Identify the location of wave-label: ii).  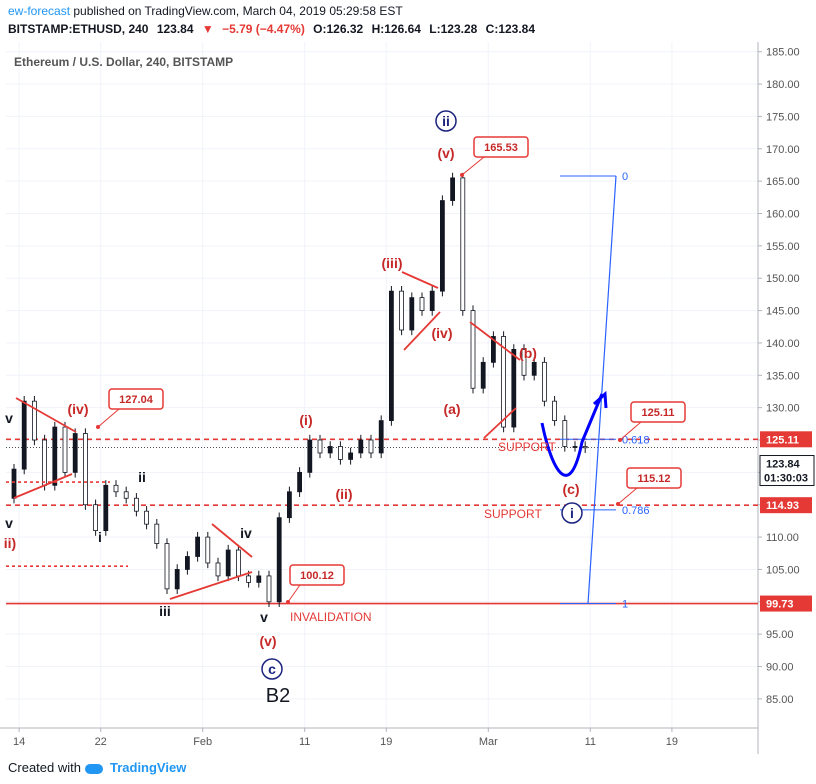
(10, 543).